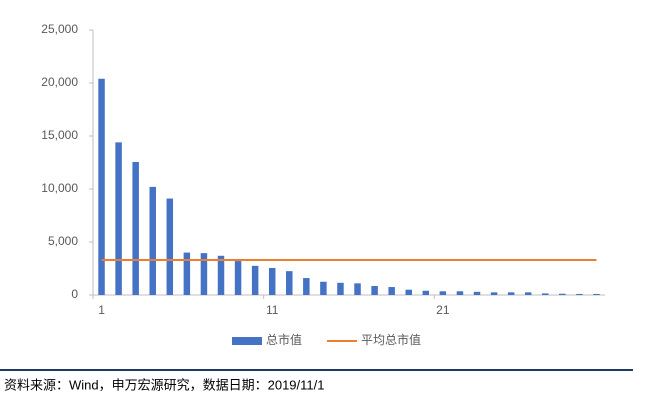 This screenshot has height=402, width=645. I want to click on source-note: 资料来源：Wind，申万宏源研究，数据日期：2019/11/1, so click(164, 384).